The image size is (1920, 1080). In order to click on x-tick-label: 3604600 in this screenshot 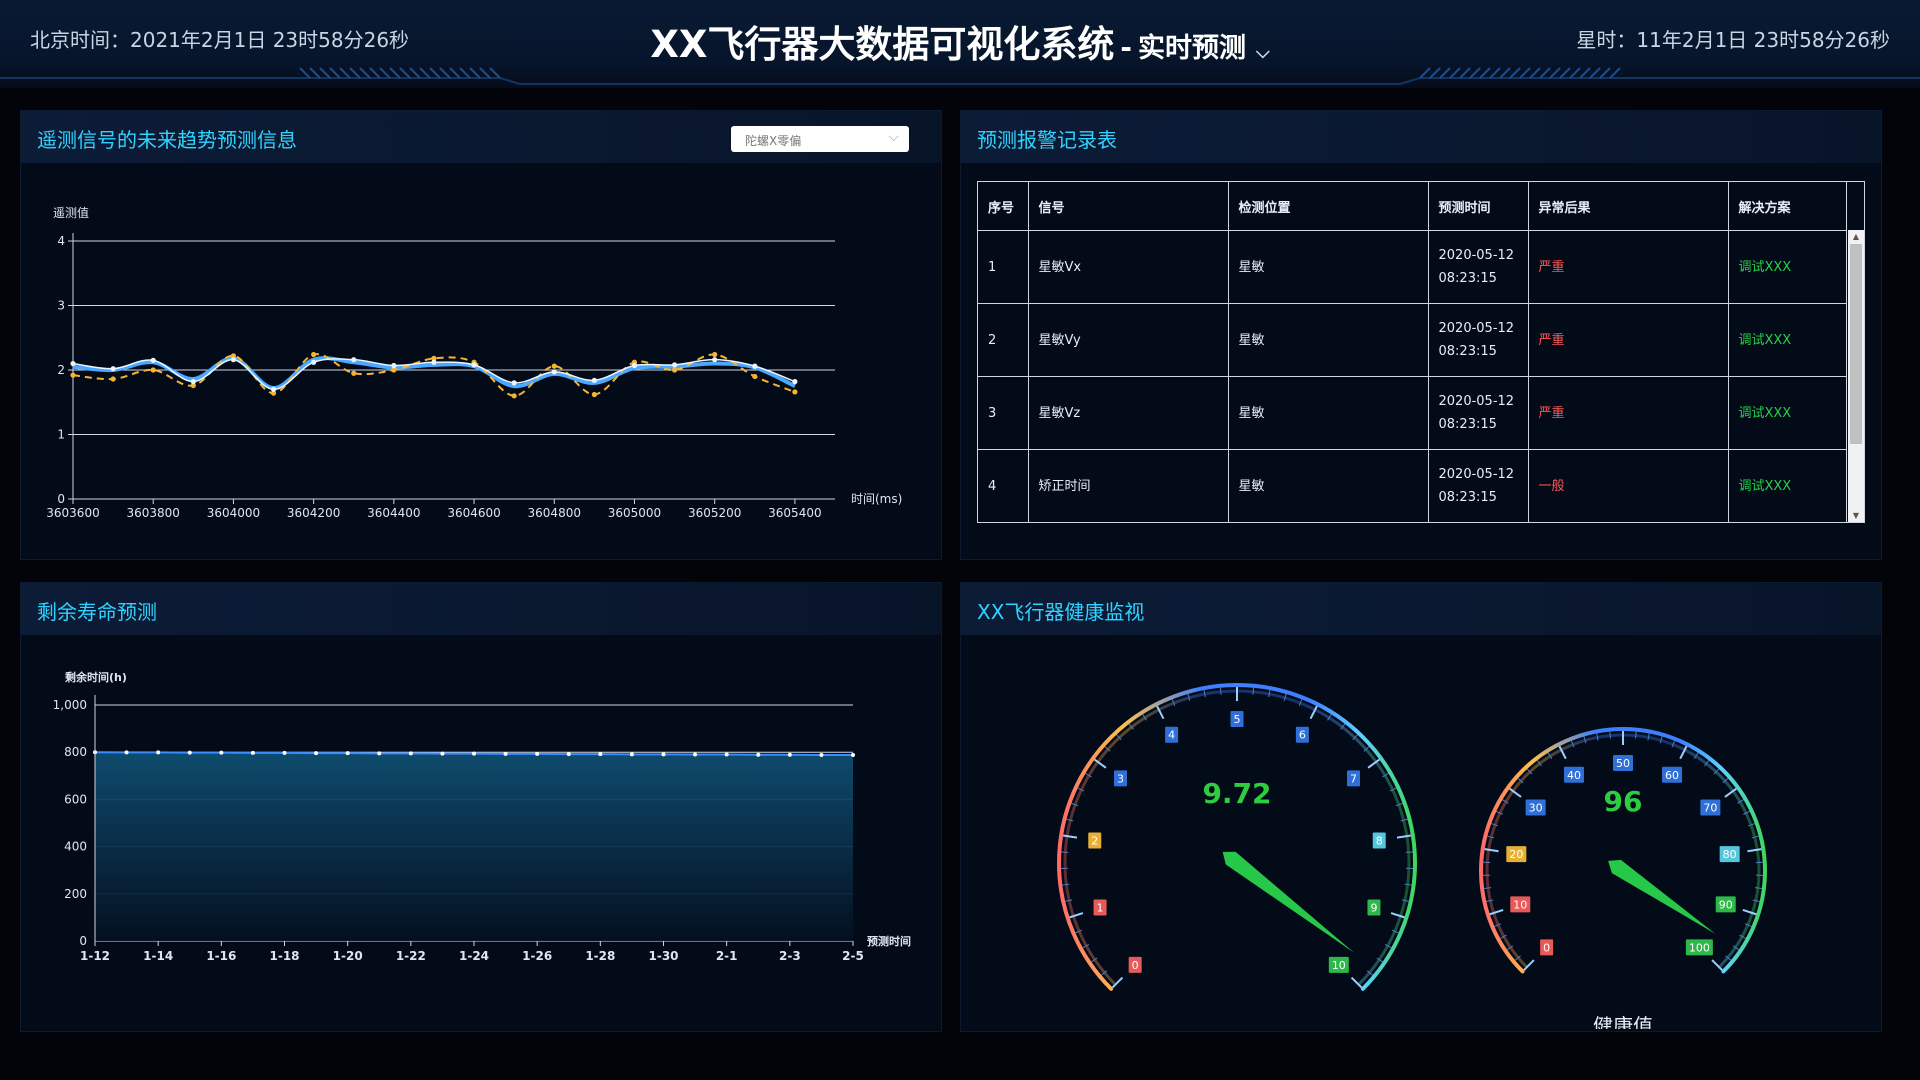, I will do `click(473, 513)`.